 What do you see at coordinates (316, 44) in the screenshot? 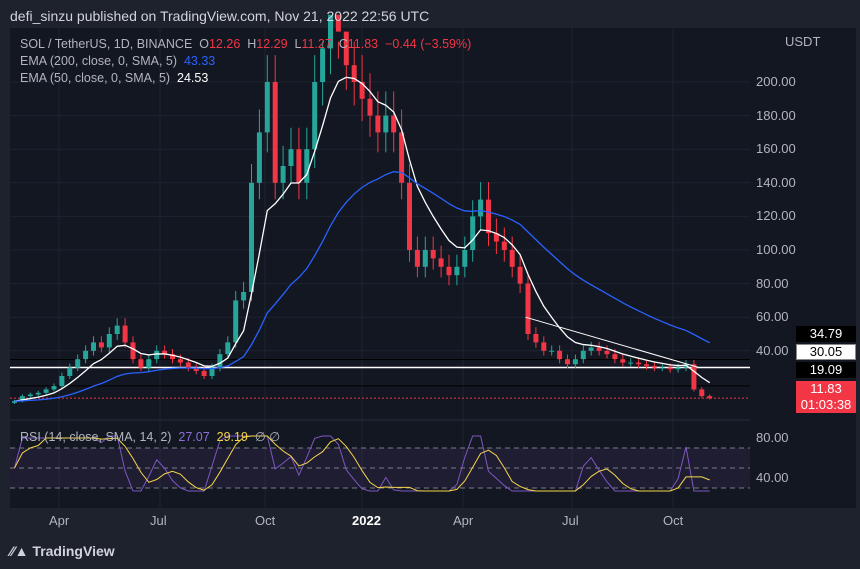
I see `low-value: 11.27` at bounding box center [316, 44].